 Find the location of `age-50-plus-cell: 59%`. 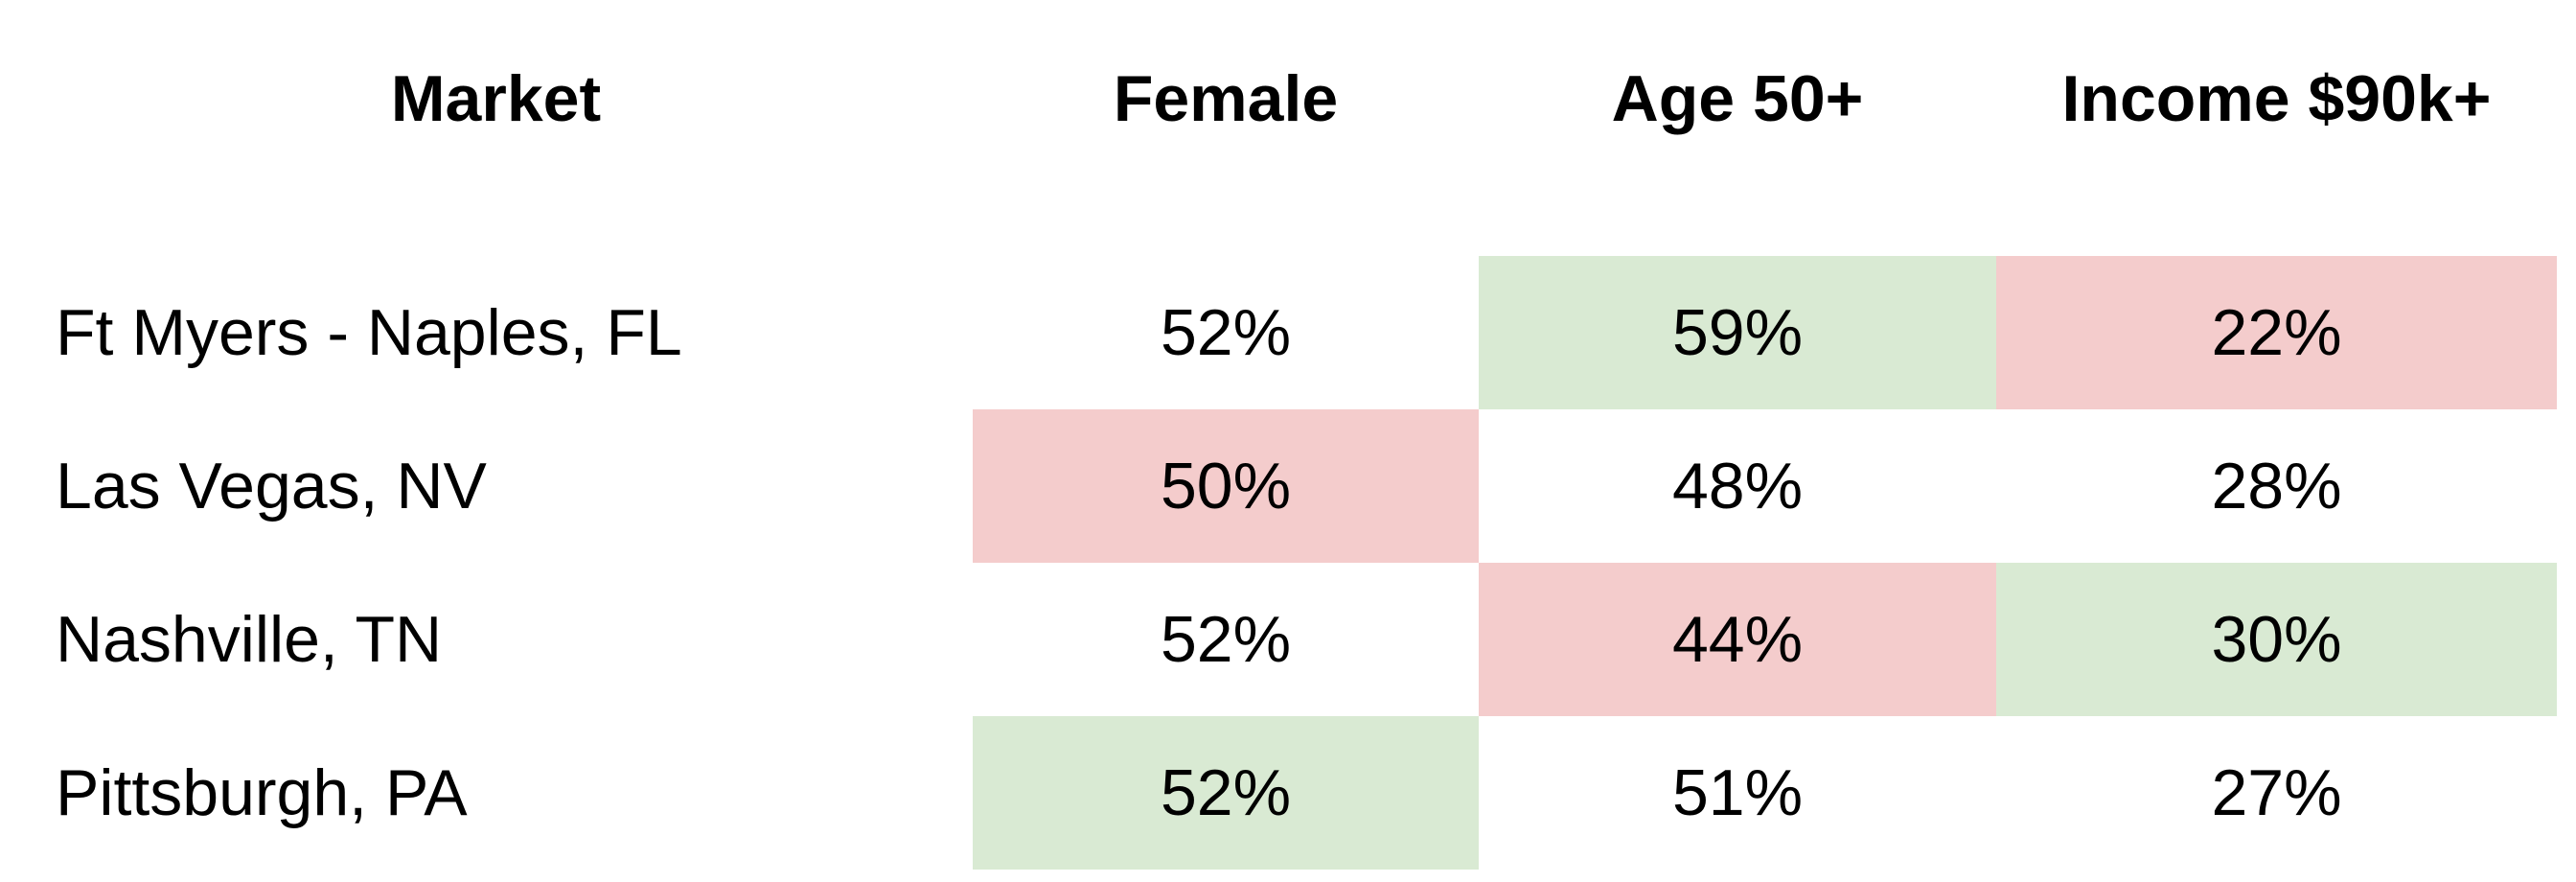

age-50-plus-cell: 59% is located at coordinates (1737, 332).